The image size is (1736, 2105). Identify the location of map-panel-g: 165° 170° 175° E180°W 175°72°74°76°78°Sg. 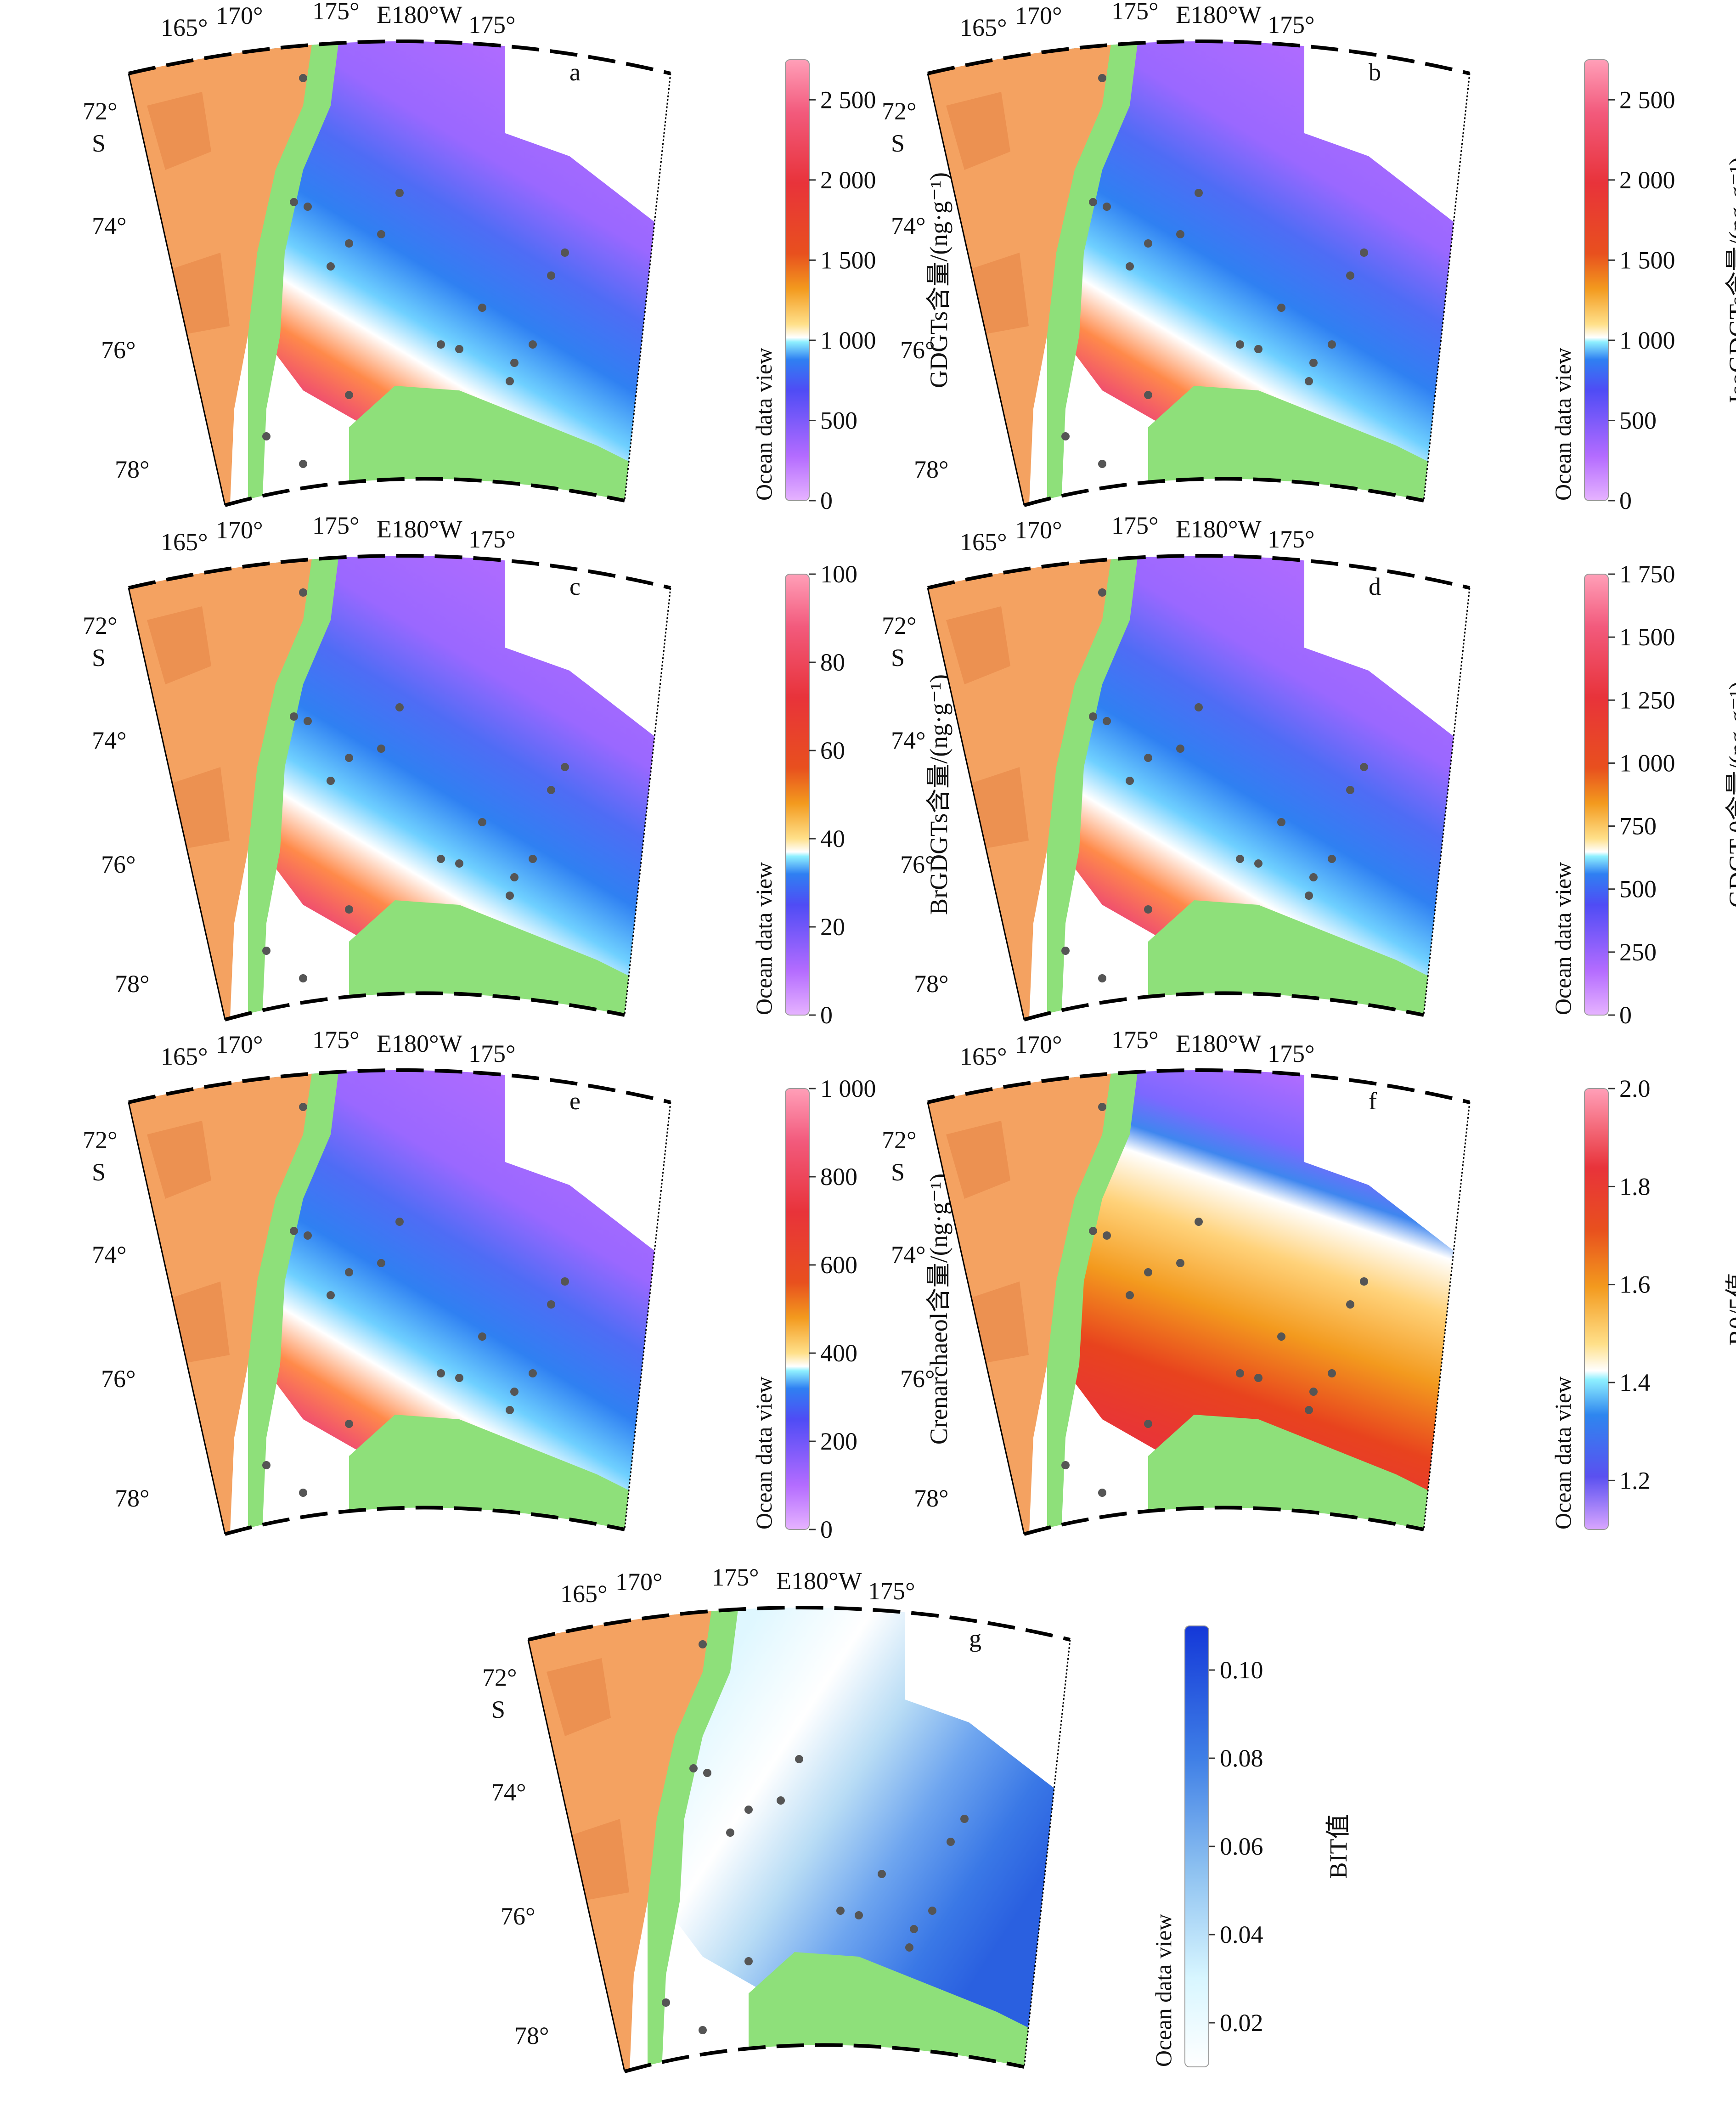
(776, 1818).